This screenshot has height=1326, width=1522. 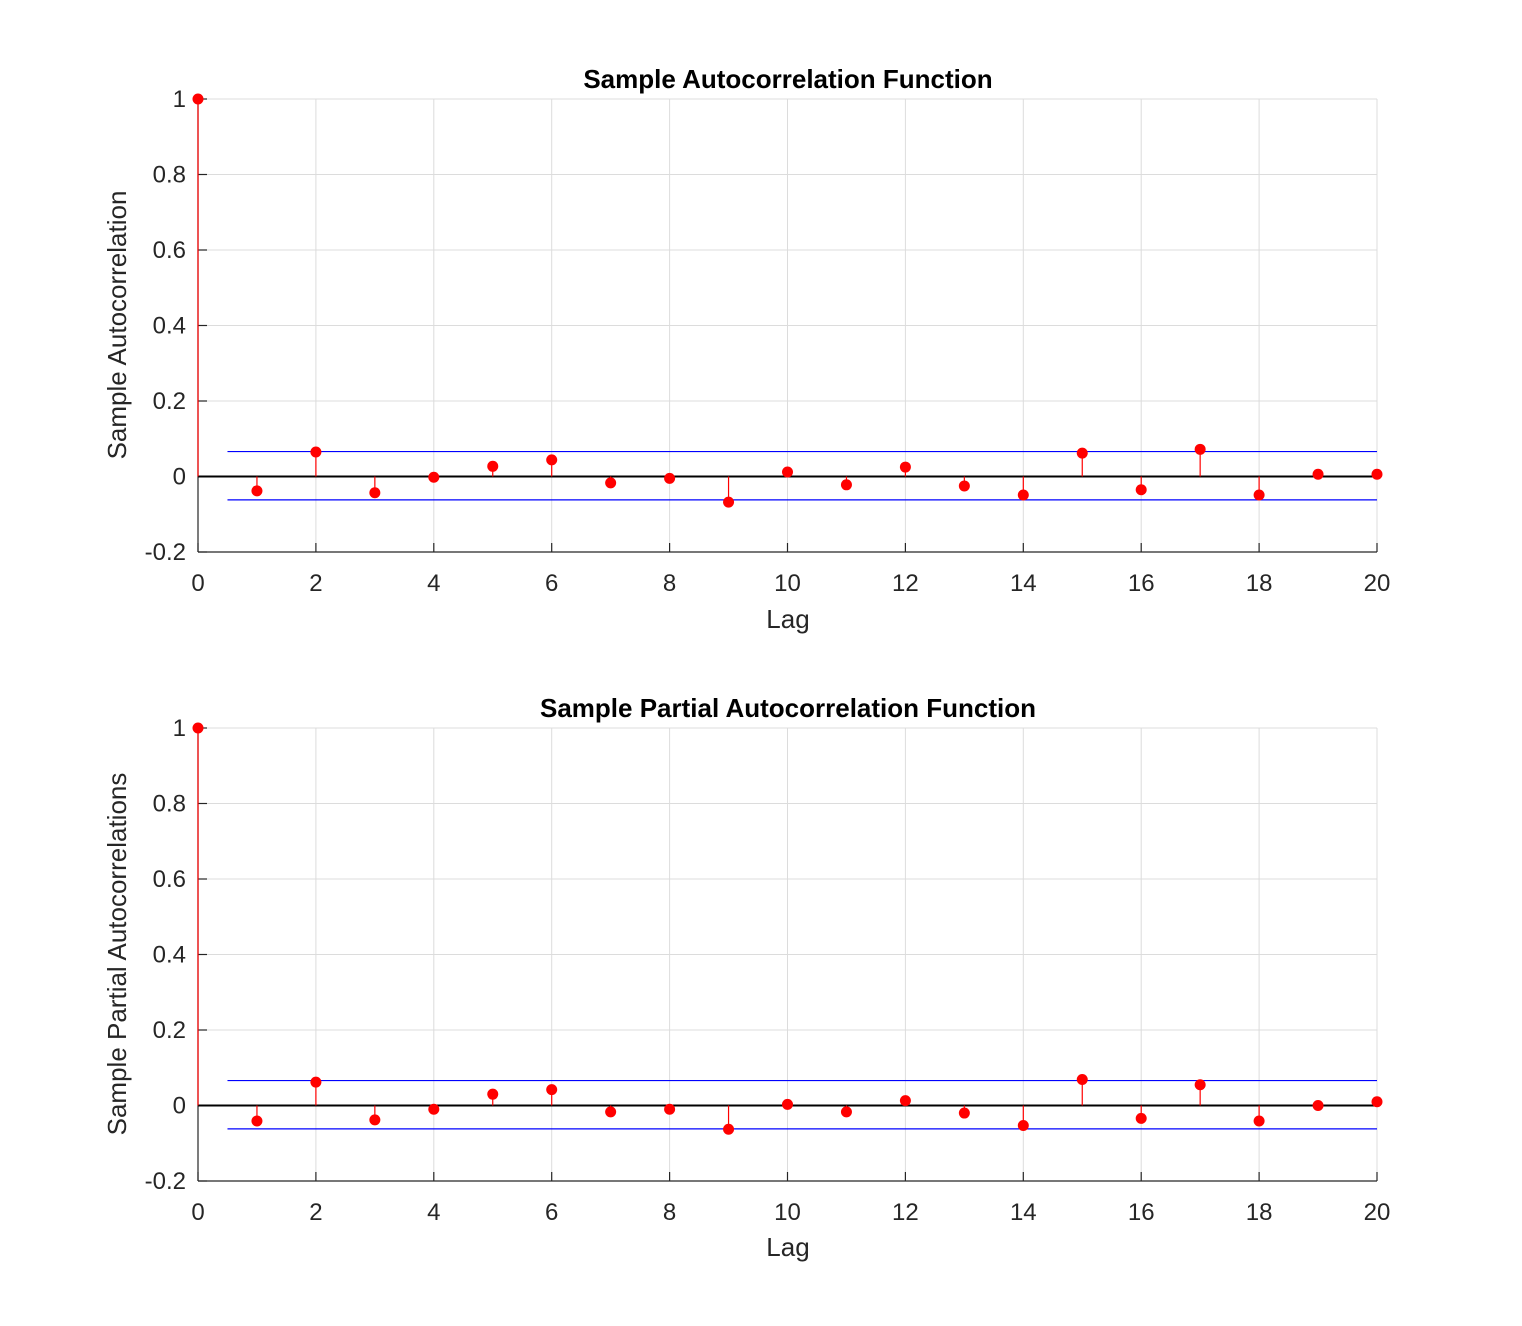 What do you see at coordinates (165, 1181) in the screenshot?
I see `pacf-y-tick-label: -0.2` at bounding box center [165, 1181].